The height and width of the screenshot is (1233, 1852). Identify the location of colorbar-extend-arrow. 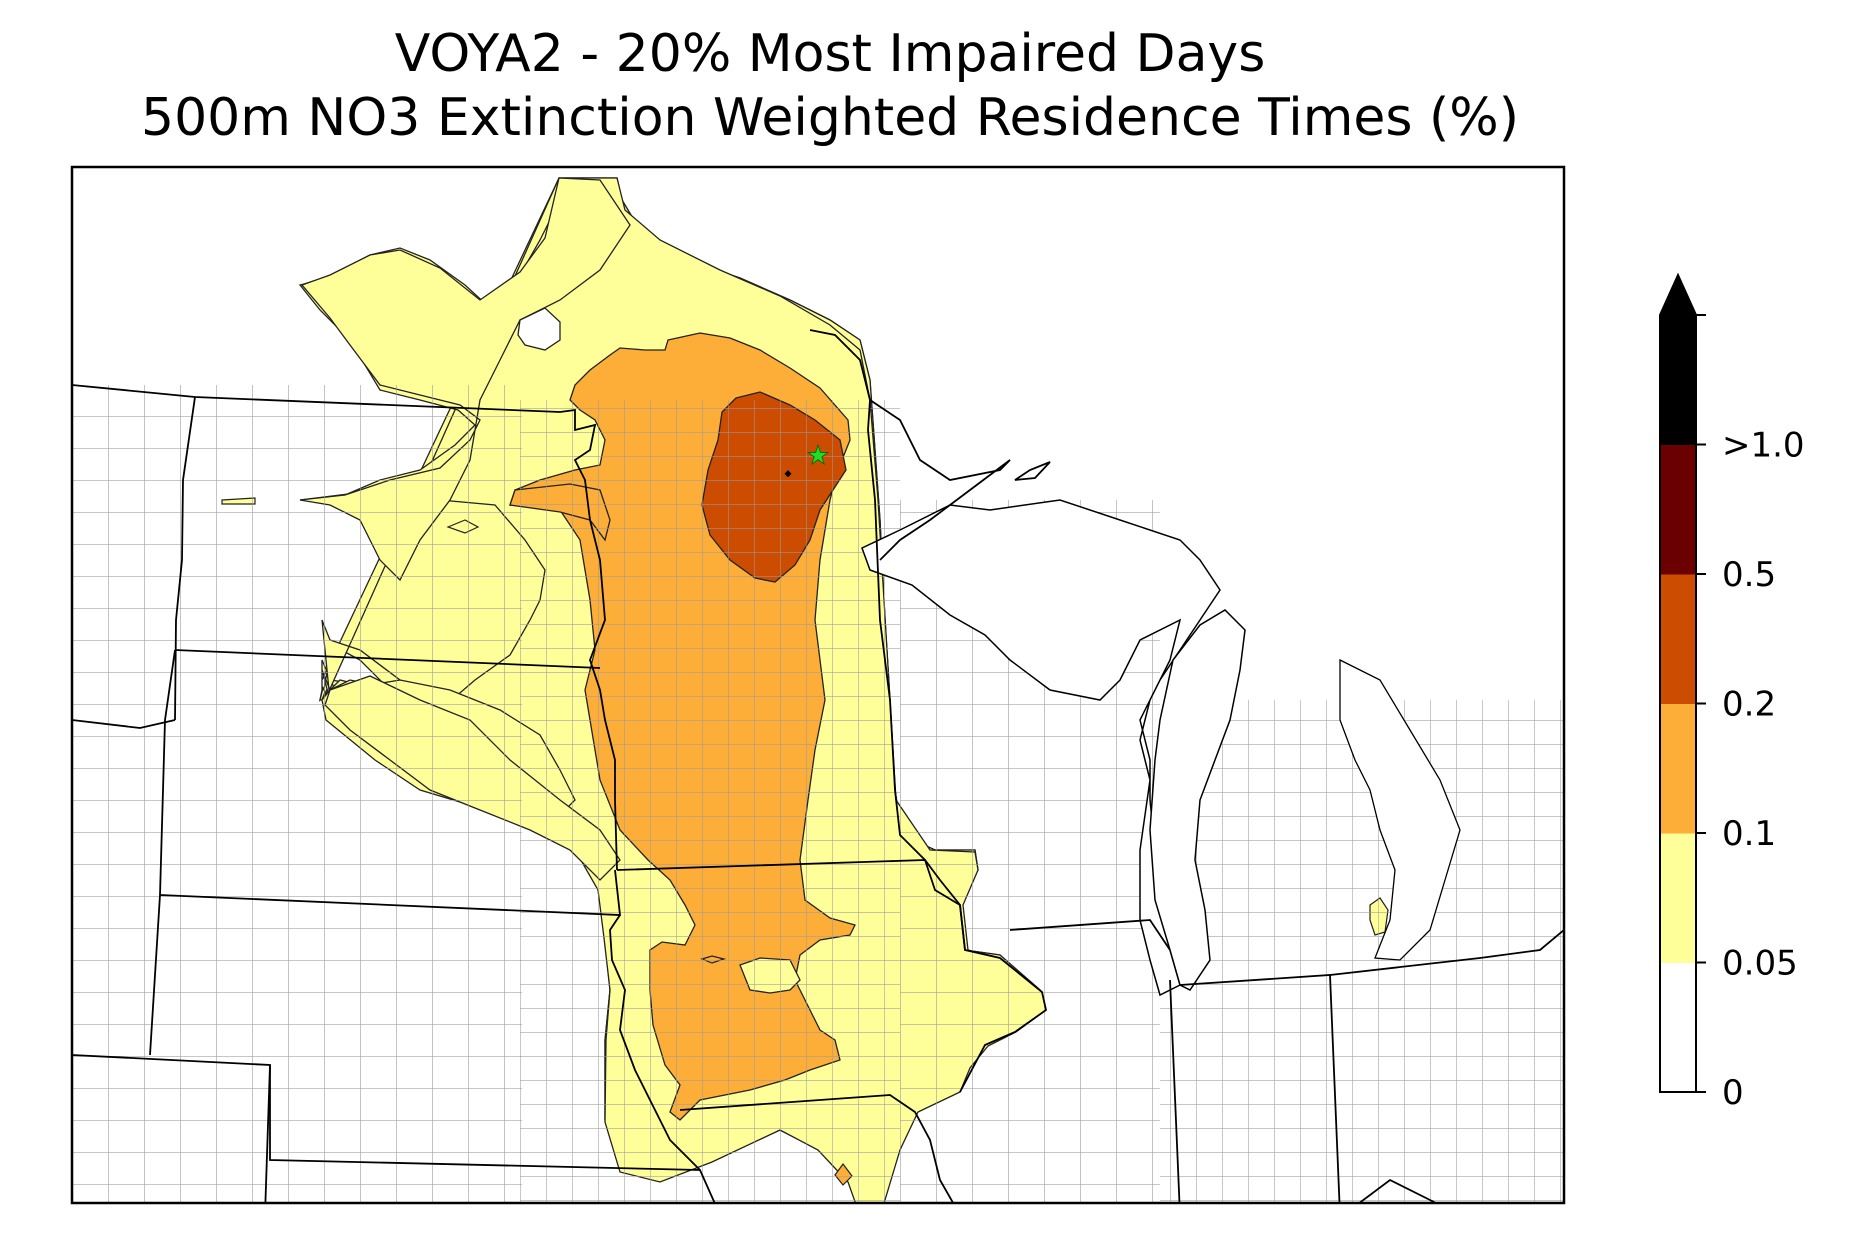
(1678, 295).